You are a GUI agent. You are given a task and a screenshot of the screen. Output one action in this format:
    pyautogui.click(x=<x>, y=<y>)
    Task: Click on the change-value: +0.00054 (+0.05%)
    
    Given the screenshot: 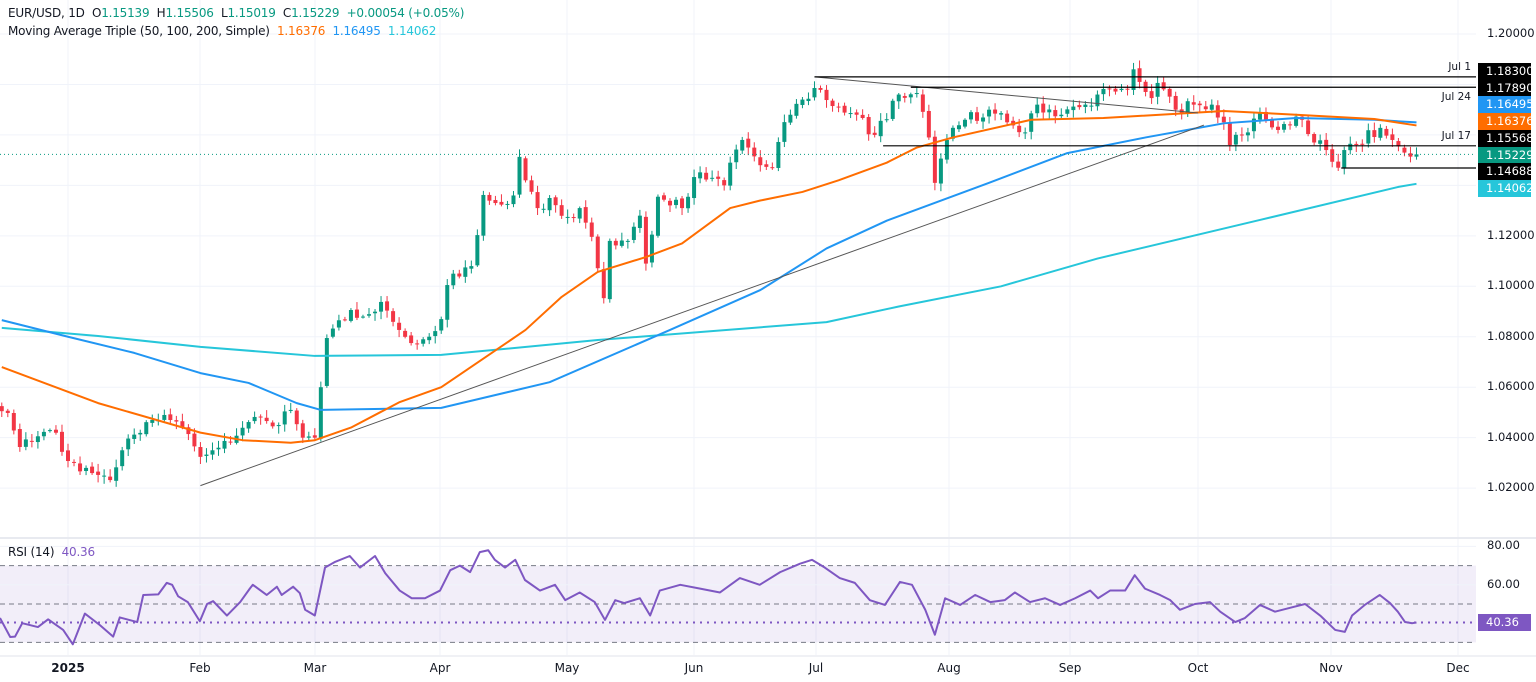 What is the action you would take?
    pyautogui.click(x=405, y=13)
    